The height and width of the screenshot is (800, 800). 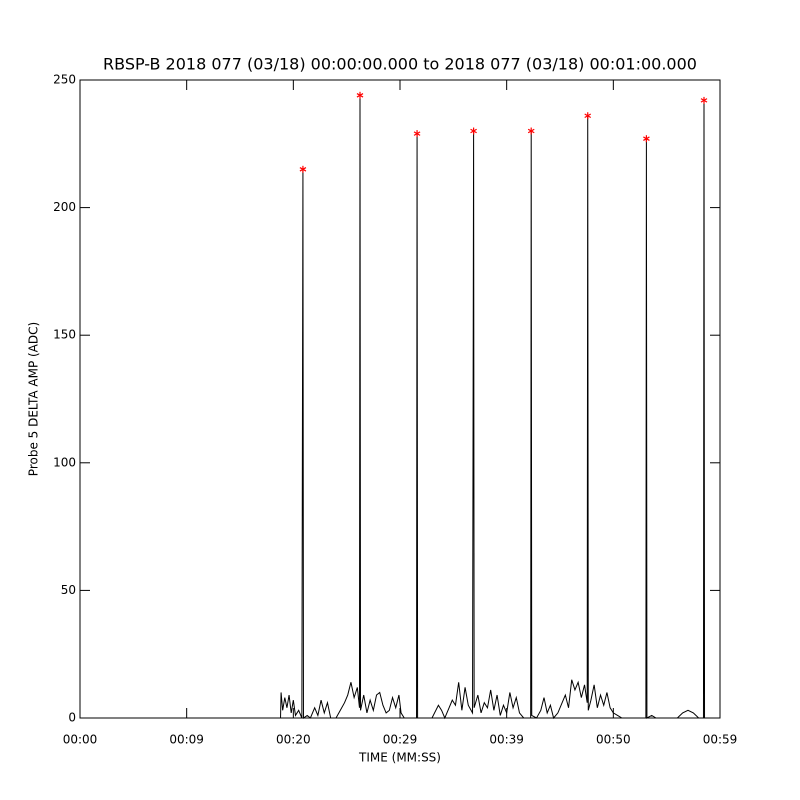 What do you see at coordinates (506, 740) in the screenshot?
I see `x-tick-label: 00:39` at bounding box center [506, 740].